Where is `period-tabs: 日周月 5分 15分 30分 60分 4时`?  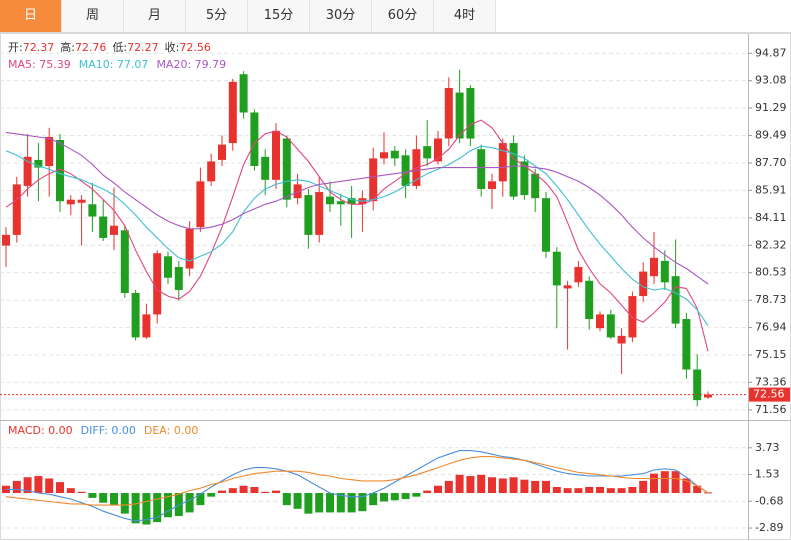
period-tabs: 日周月 5分 15分 30分 60分 4时 is located at coordinates (395, 16).